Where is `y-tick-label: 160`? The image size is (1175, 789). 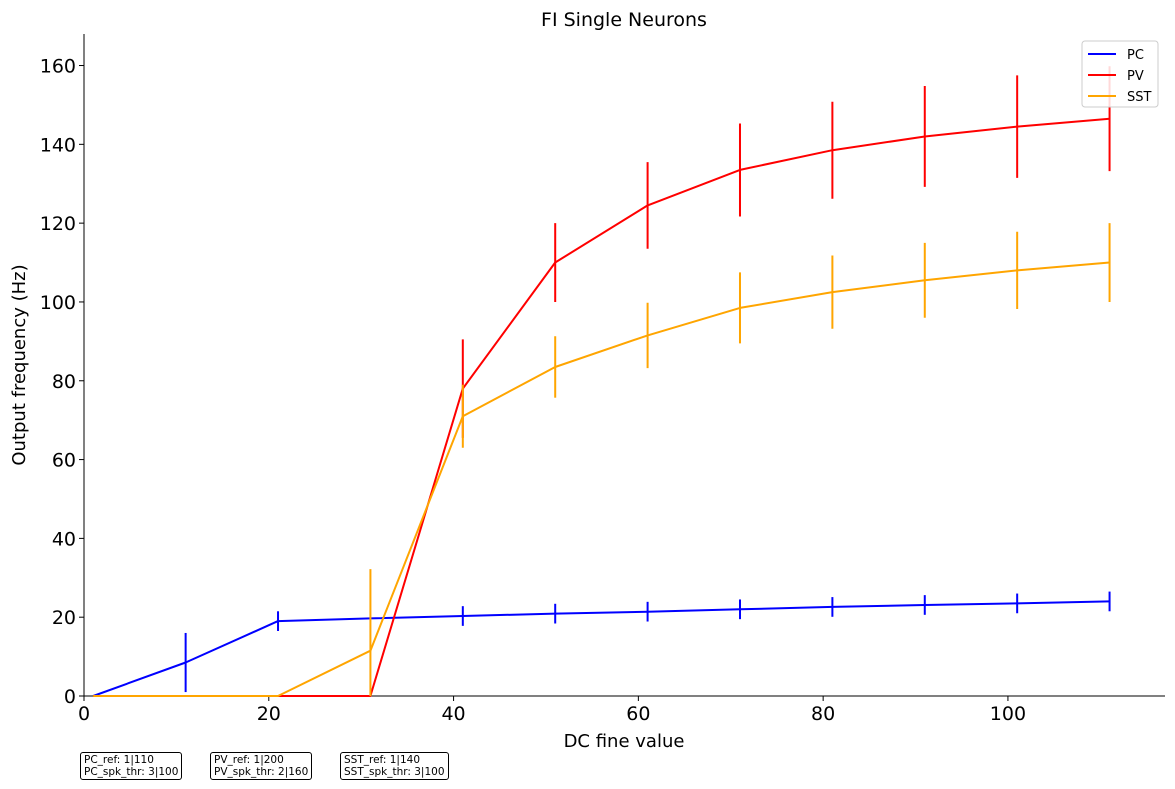 y-tick-label: 160 is located at coordinates (58, 67).